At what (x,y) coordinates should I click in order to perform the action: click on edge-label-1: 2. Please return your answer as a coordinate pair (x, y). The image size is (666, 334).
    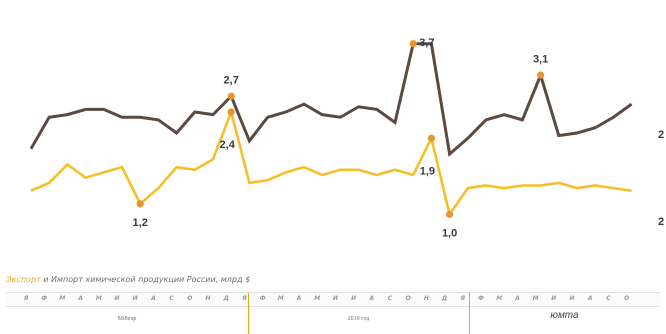
    Looking at the image, I should click on (661, 222).